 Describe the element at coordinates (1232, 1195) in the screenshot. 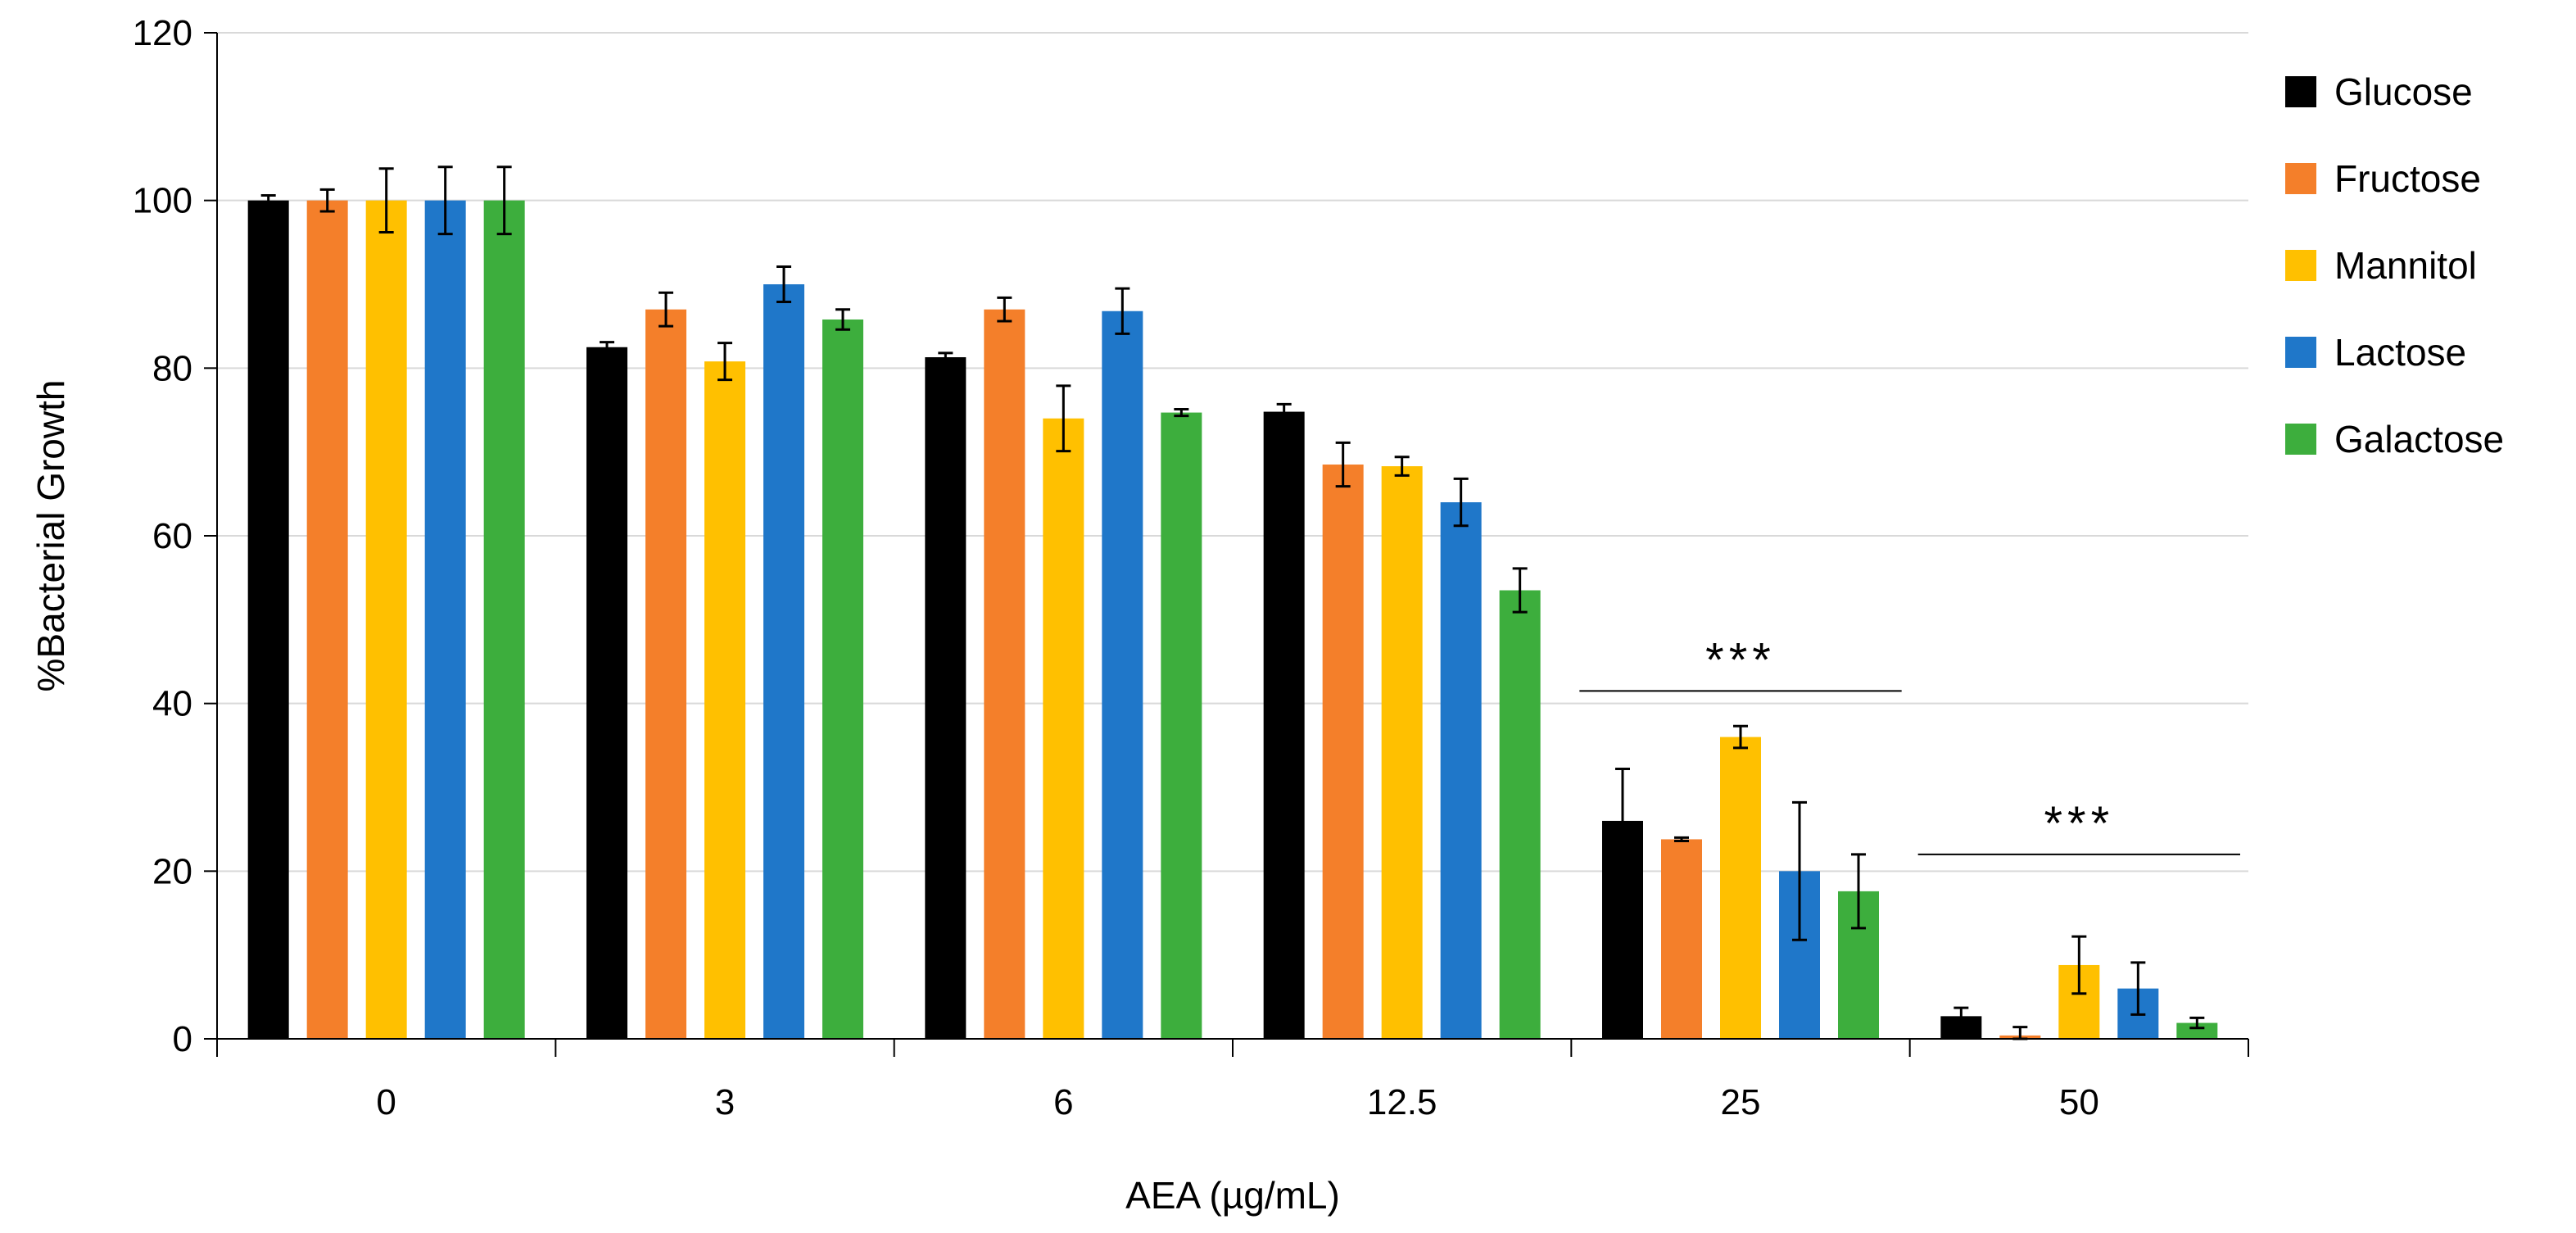

I see `x-axis-title: AEA (µg/mL)` at that location.